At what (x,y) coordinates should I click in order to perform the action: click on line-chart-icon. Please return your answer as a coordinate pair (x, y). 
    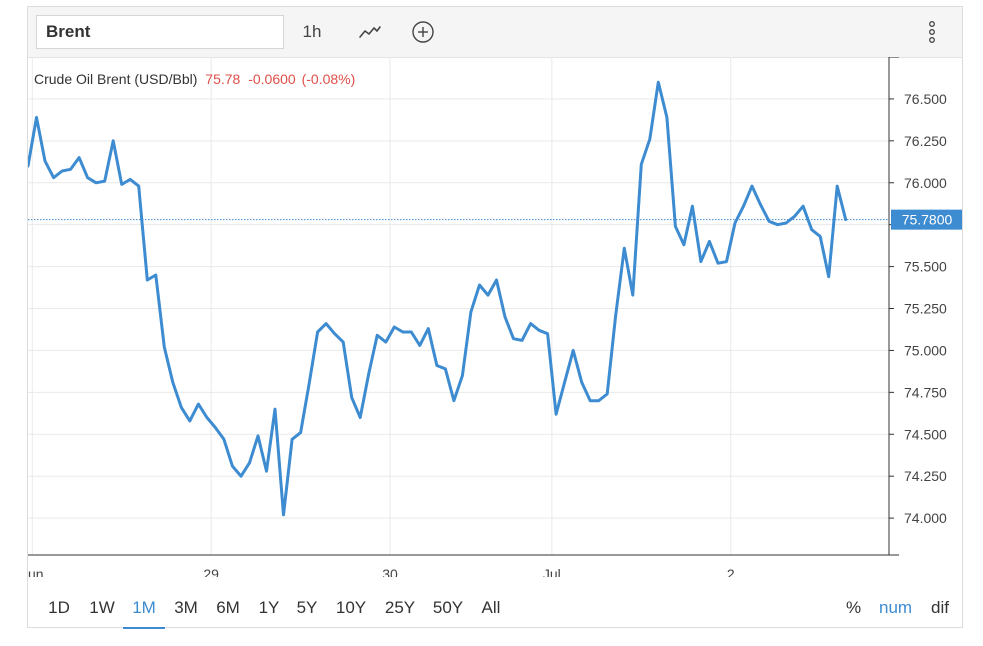
    Looking at the image, I should click on (370, 32).